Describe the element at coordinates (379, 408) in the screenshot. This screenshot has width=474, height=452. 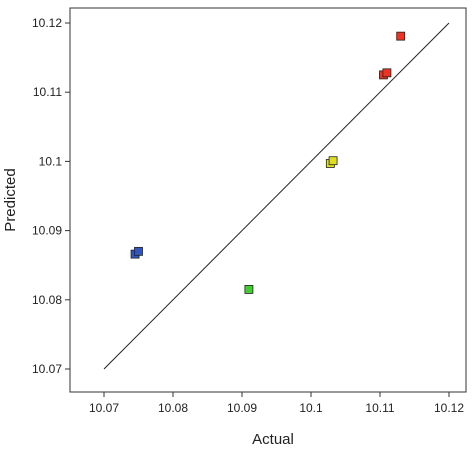
I see `x-tick-label: 10.11` at that location.